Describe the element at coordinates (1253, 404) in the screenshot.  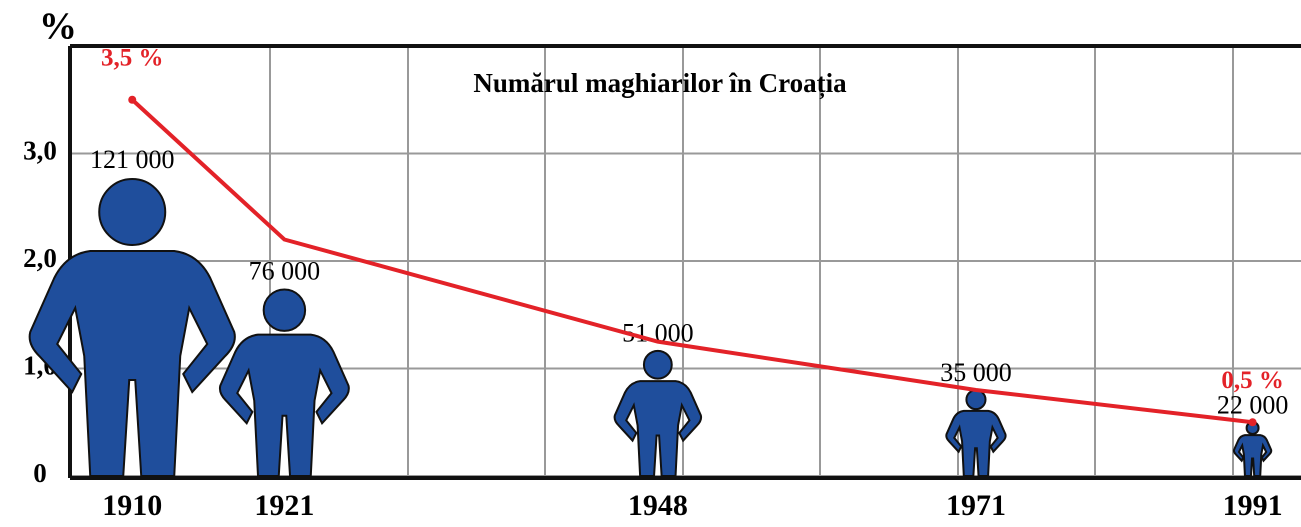
I see `population-label: 22 000` at that location.